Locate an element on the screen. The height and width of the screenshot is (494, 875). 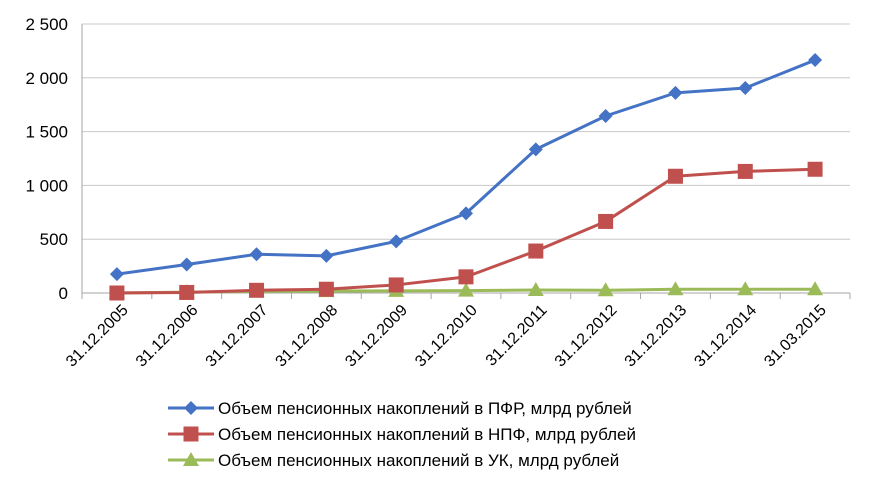
x-tick-label: 31.12.2005 is located at coordinates (97, 336).